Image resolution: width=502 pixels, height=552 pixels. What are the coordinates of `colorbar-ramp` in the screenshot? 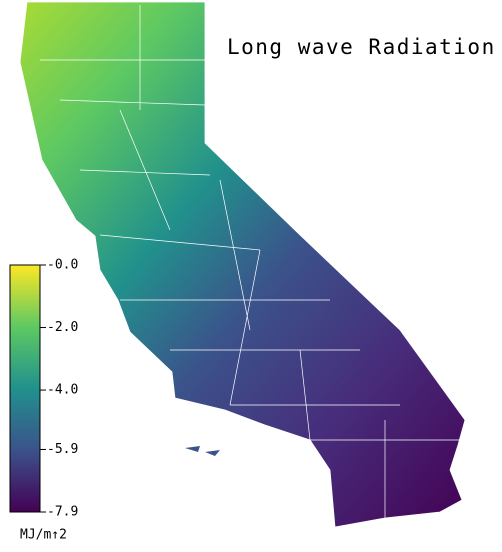 It's located at (25, 388).